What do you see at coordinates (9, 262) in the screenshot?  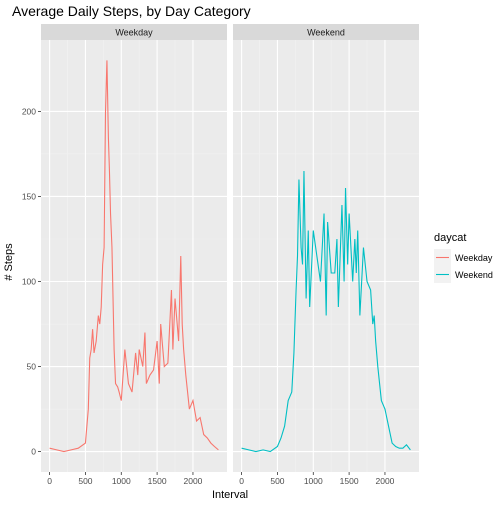 I see `y-axis-label: # Steps` at bounding box center [9, 262].